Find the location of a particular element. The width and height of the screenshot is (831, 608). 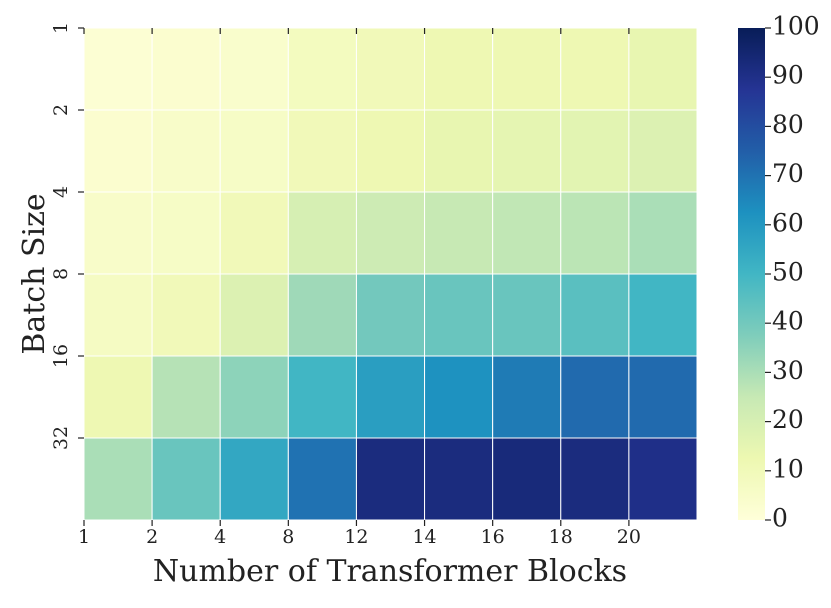

colorbar-tick-label: 100 is located at coordinates (796, 26).